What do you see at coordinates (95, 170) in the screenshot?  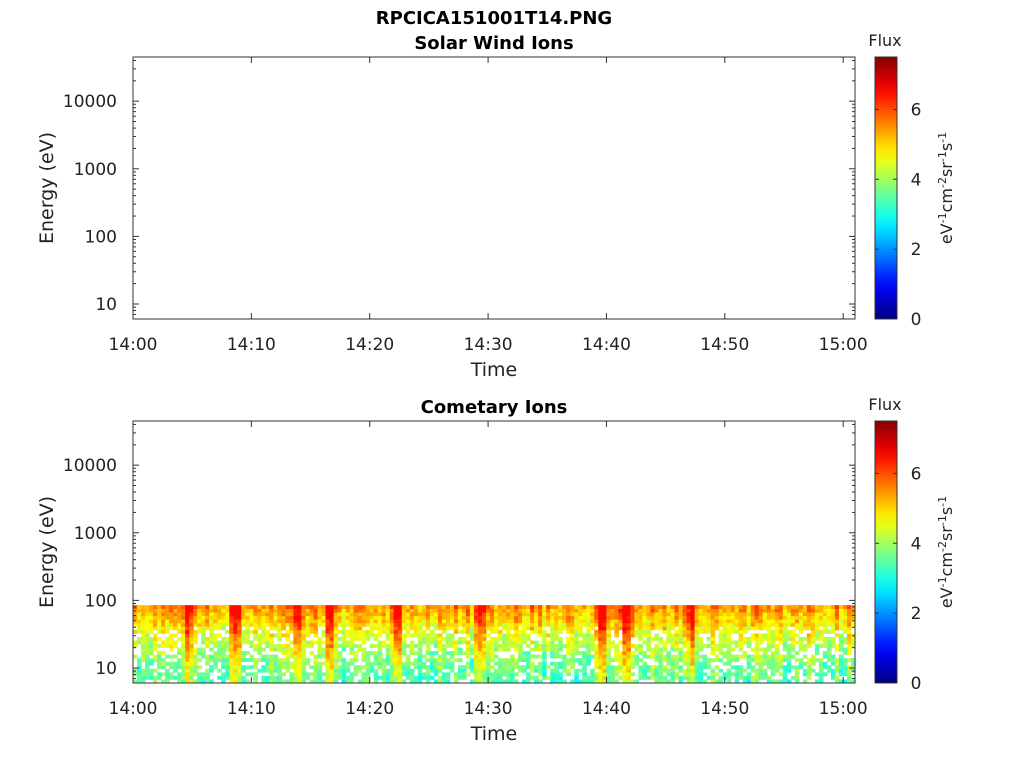 I see `y-tick-label: 1000` at bounding box center [95, 170].